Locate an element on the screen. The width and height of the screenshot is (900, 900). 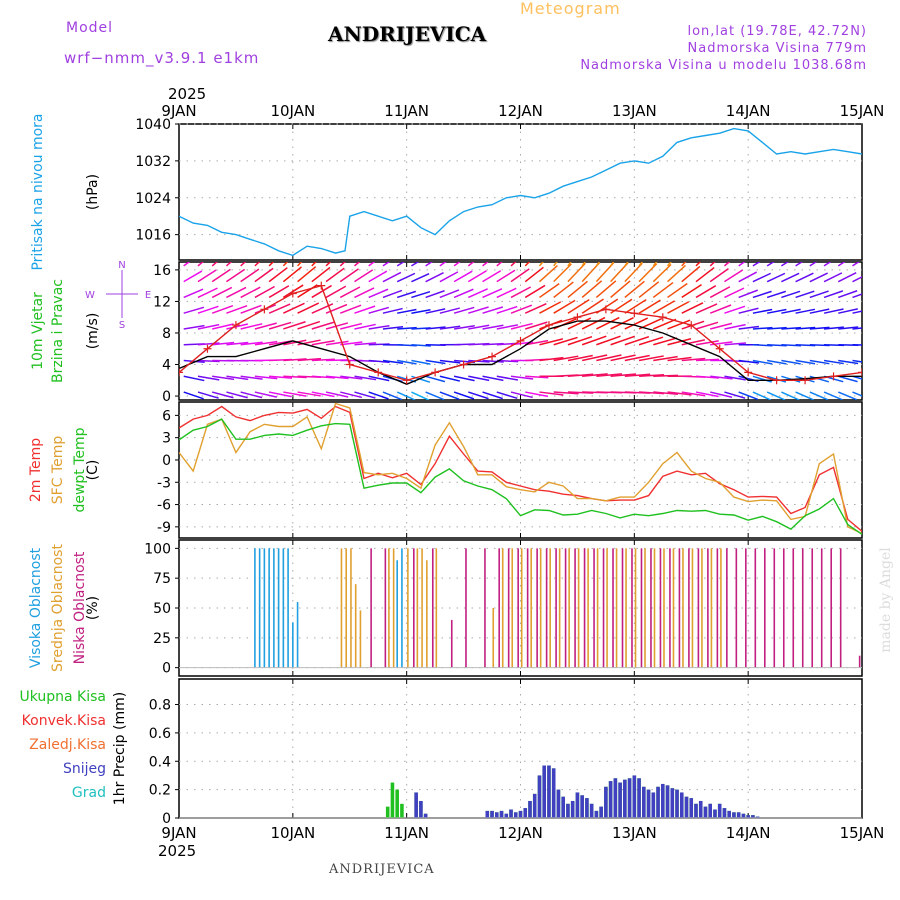
y-tick-label-temperature: 0 is located at coordinates (166, 461).